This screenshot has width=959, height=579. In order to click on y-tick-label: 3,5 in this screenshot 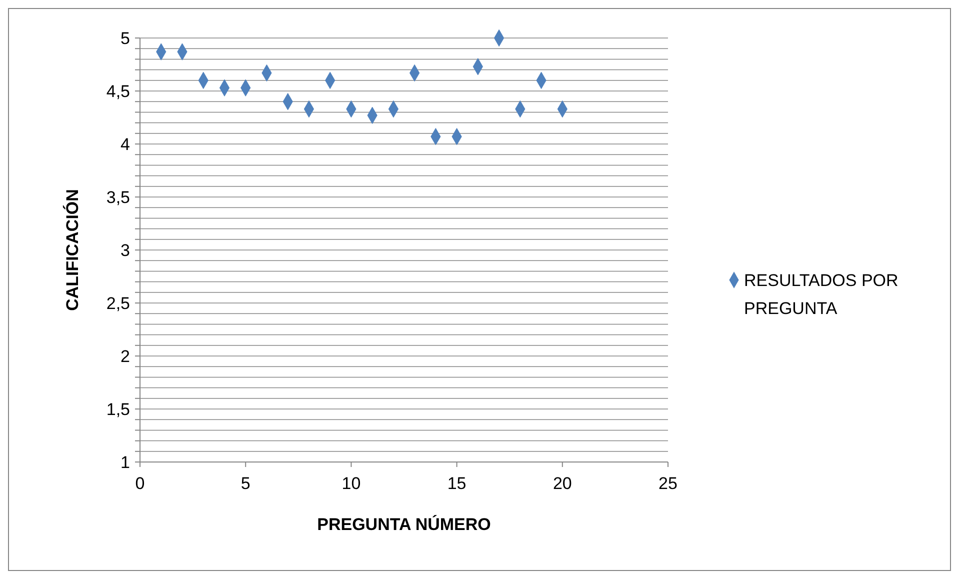, I will do `click(118, 197)`.